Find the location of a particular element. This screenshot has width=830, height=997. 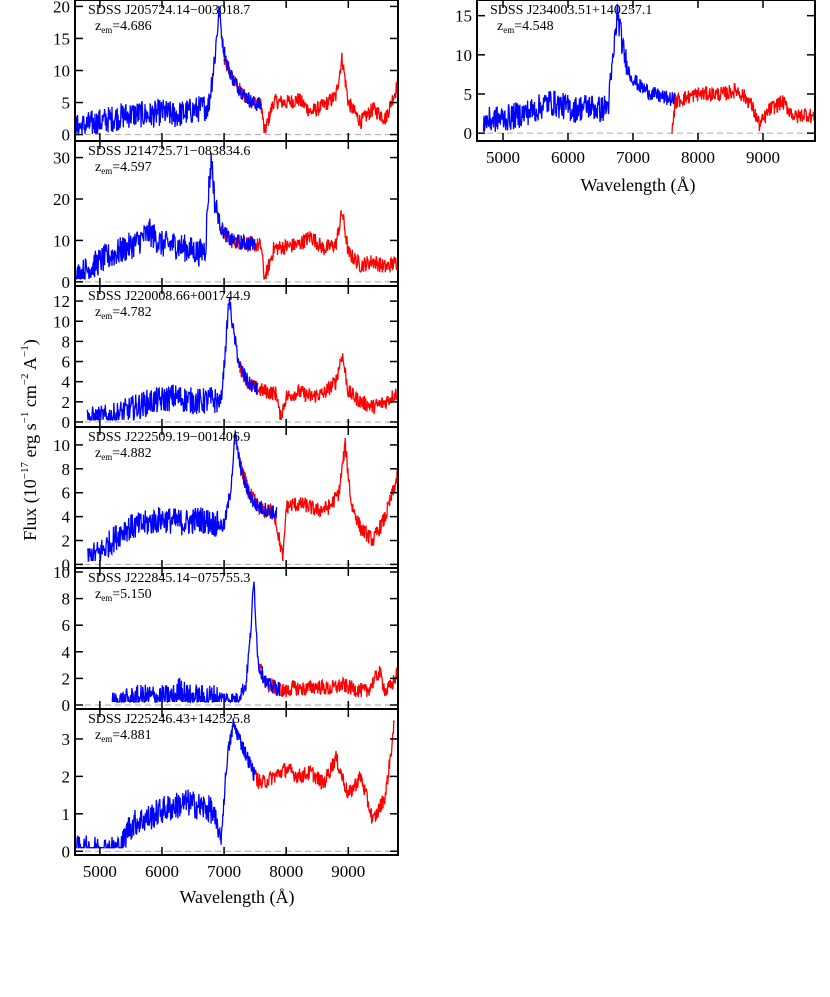

object-name-label: SDSS J225246.43+142525.8 is located at coordinates (169, 719).